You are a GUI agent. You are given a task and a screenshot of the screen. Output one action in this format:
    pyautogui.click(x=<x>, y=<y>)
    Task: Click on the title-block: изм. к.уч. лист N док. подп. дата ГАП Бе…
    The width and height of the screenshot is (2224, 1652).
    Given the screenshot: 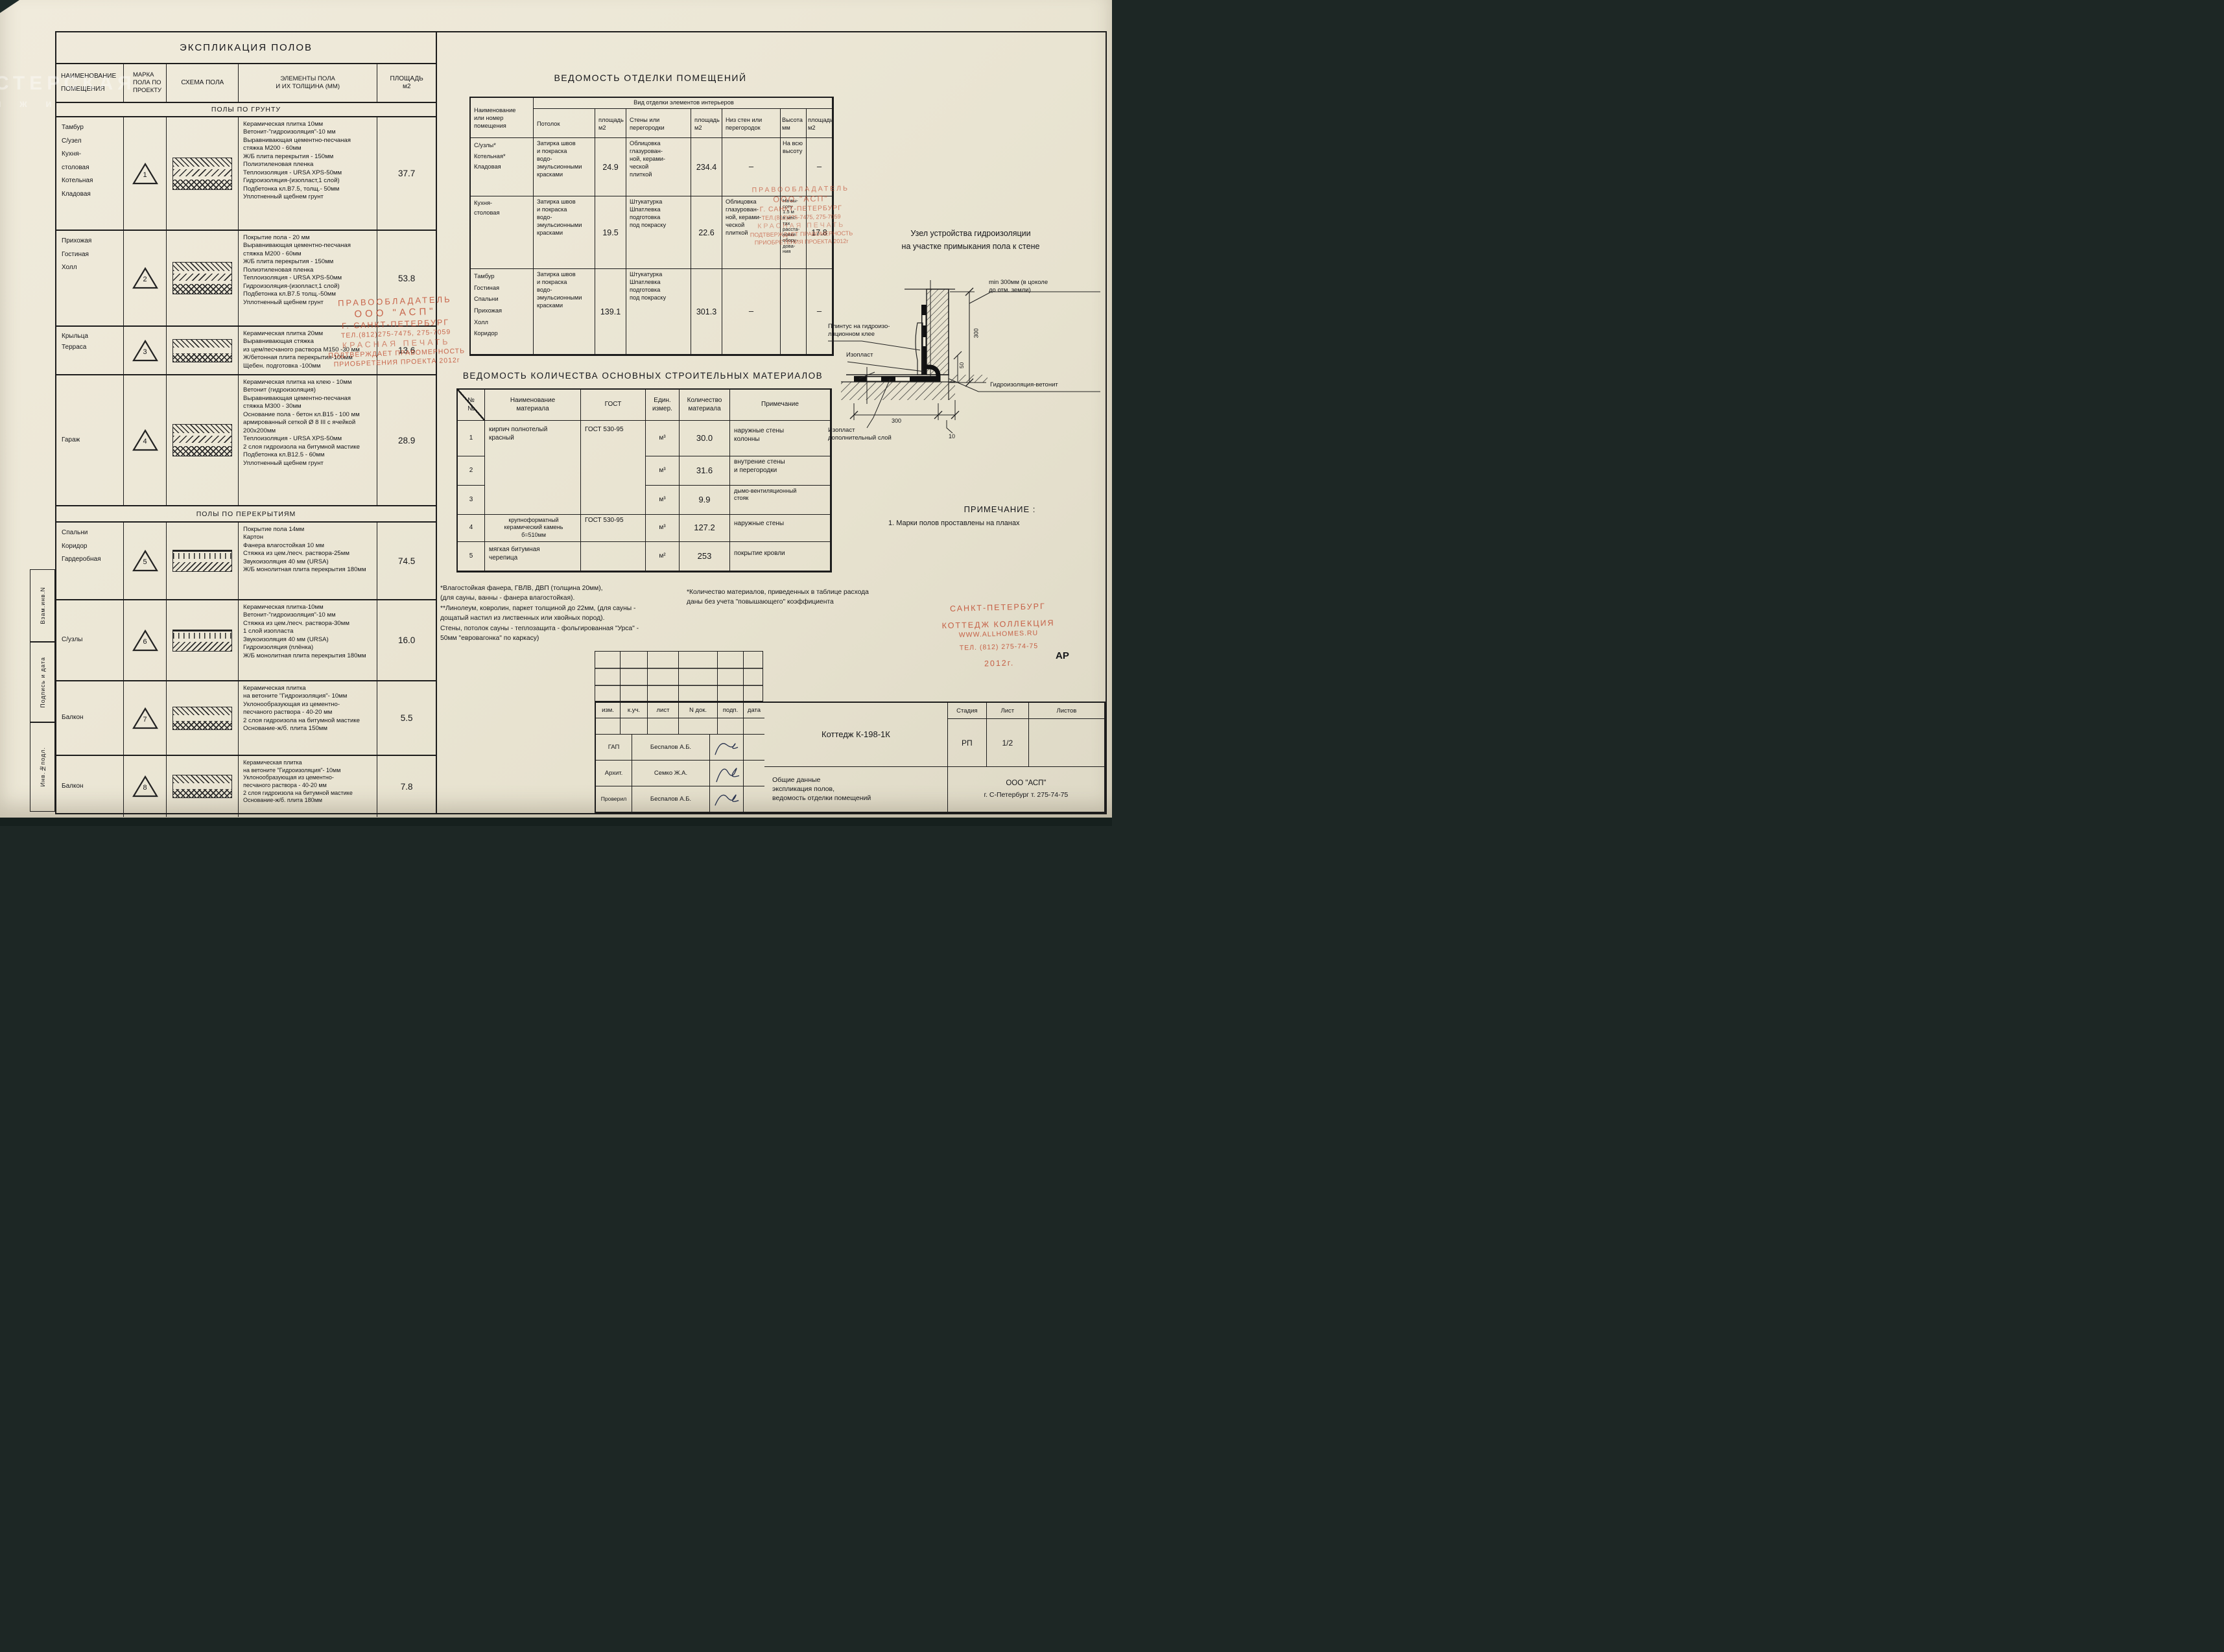 What is the action you would take?
    pyautogui.click(x=851, y=758)
    